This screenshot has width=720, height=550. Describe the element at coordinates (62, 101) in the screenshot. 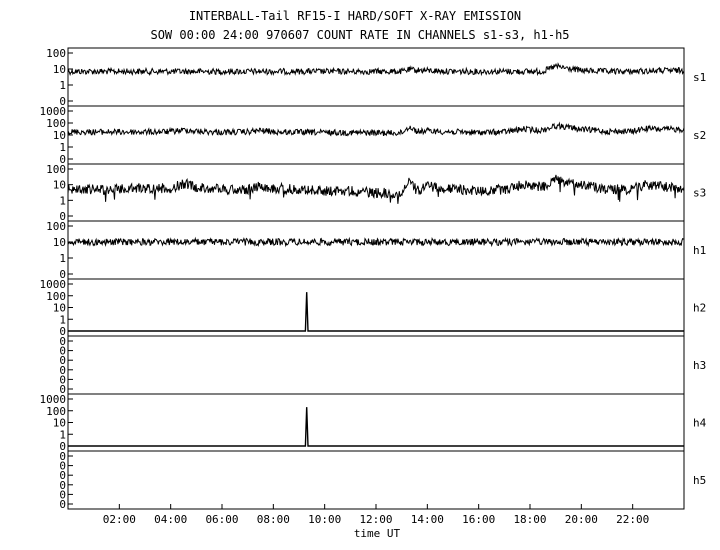

I see `y-tick-label-s1: 0` at that location.